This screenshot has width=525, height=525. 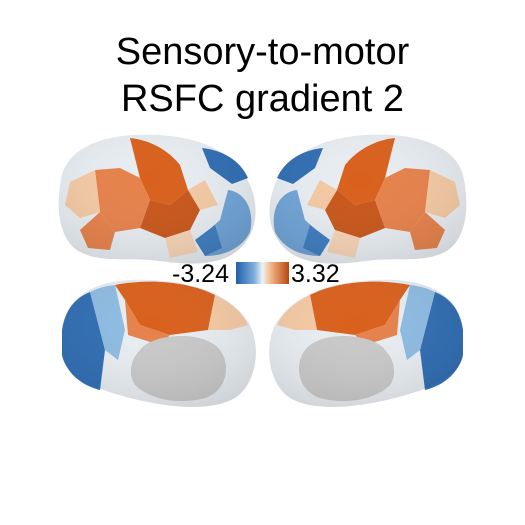 I want to click on colorbar-min-label: -3.24, so click(x=200, y=274).